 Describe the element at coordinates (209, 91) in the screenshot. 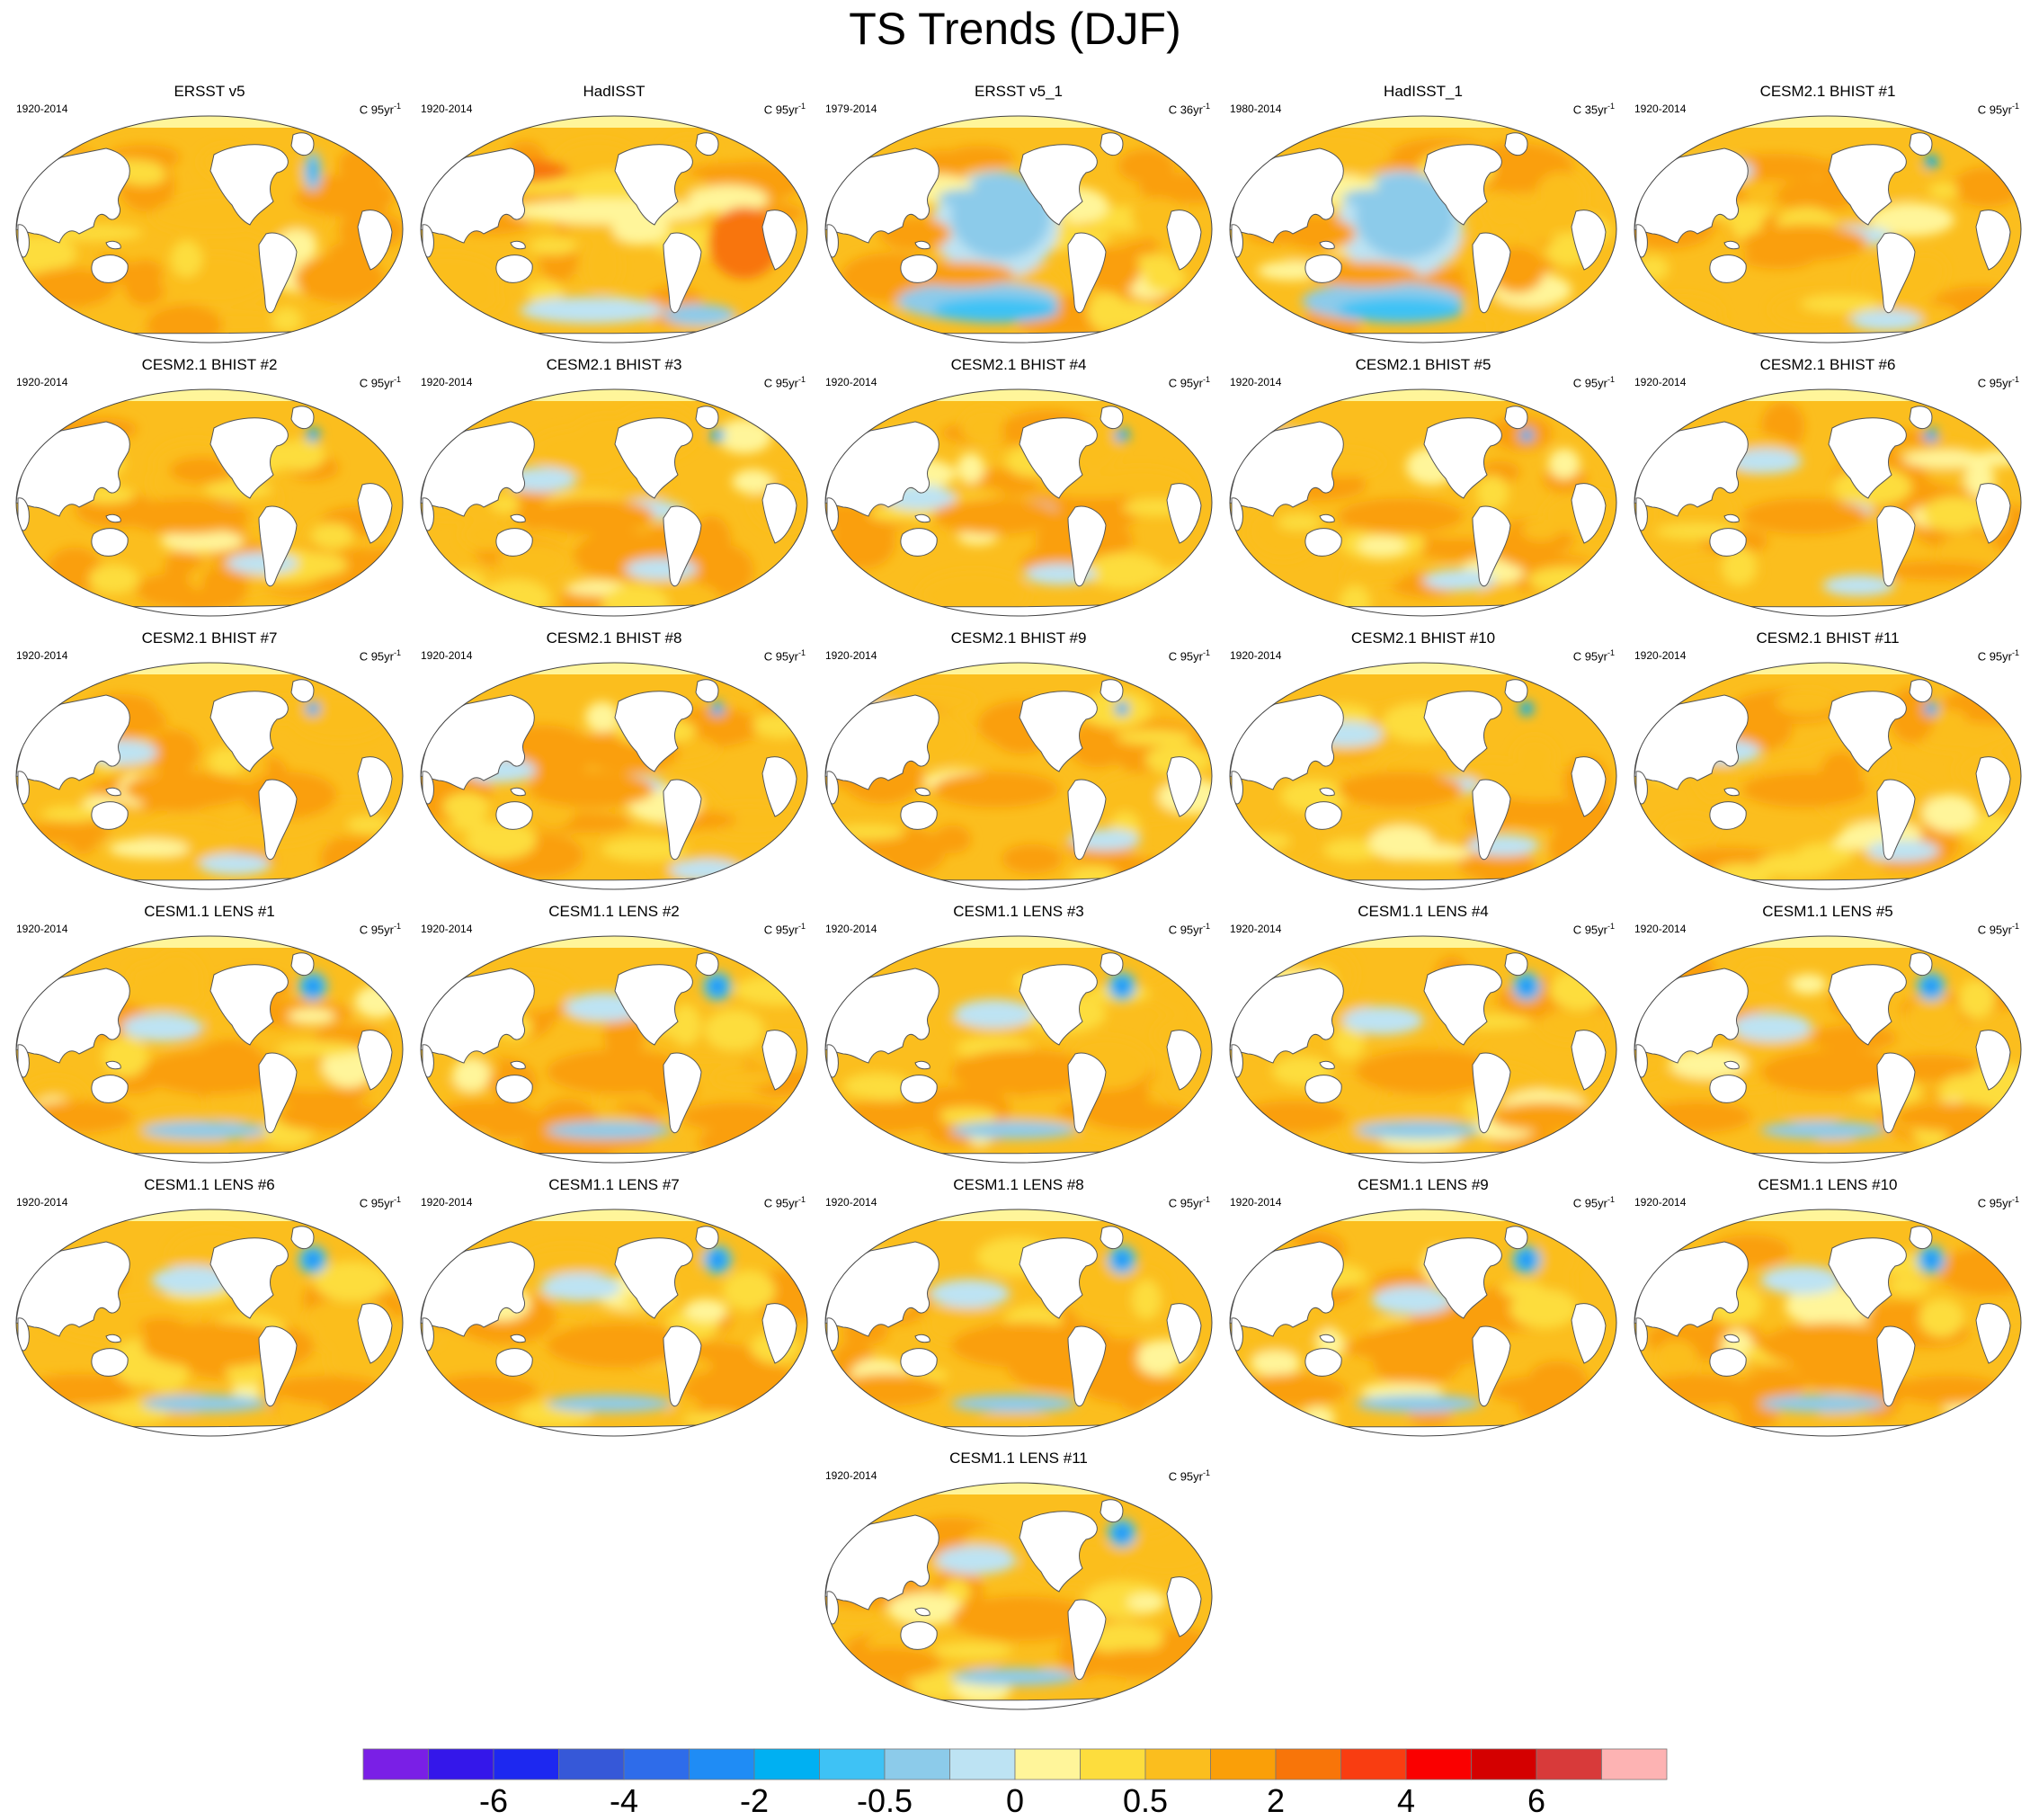

I see `panel-title: ERSST v5` at that location.